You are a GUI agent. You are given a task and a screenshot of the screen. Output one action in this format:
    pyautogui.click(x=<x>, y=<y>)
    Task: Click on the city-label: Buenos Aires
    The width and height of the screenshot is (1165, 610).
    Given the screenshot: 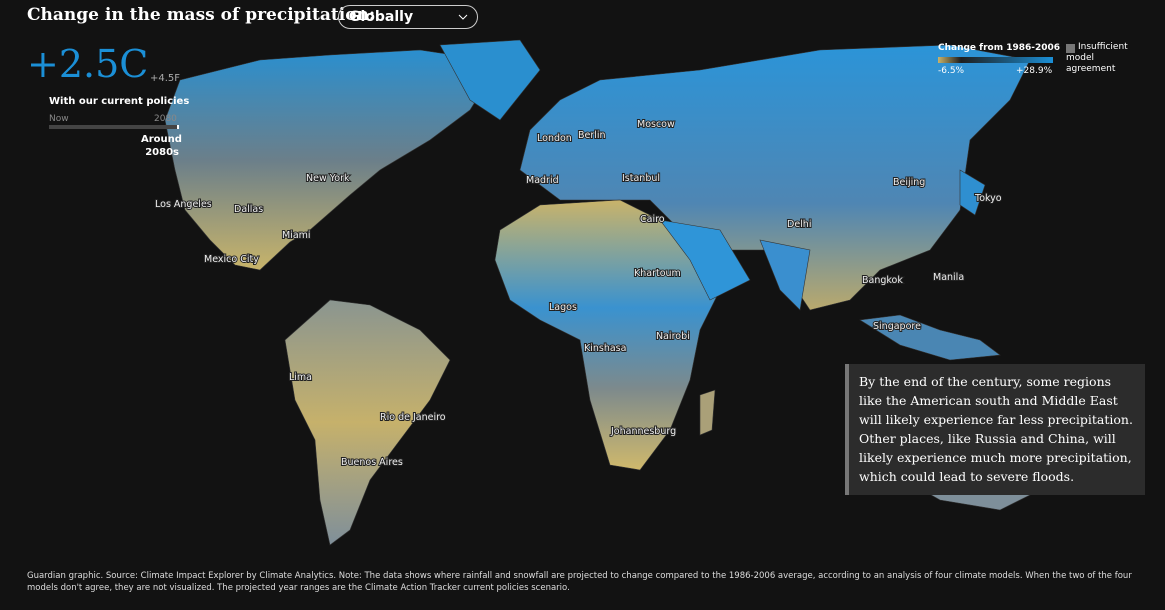 What is the action you would take?
    pyautogui.click(x=372, y=462)
    